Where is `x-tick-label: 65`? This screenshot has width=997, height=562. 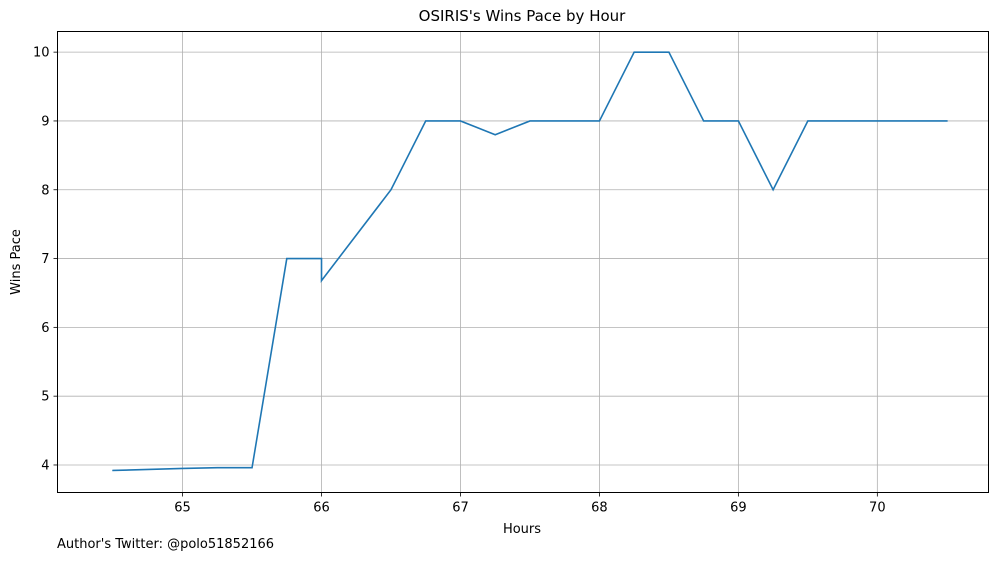 x-tick-label: 65 is located at coordinates (182, 508).